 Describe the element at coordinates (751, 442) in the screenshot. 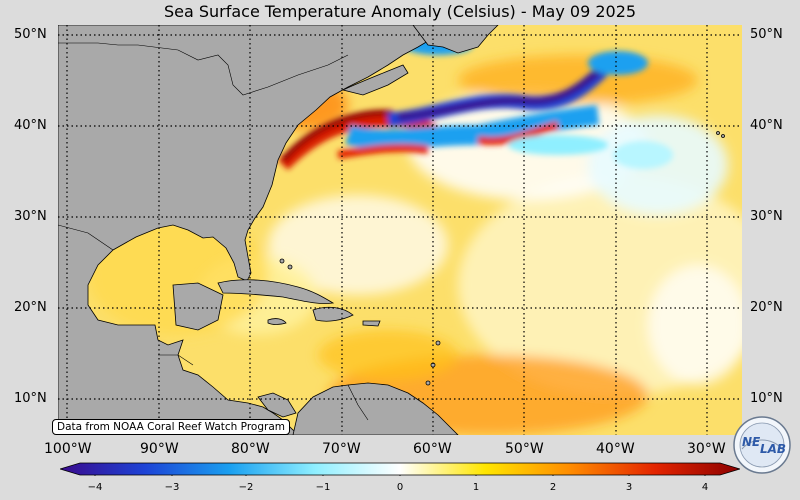

I see `logo-text-top: NE` at that location.